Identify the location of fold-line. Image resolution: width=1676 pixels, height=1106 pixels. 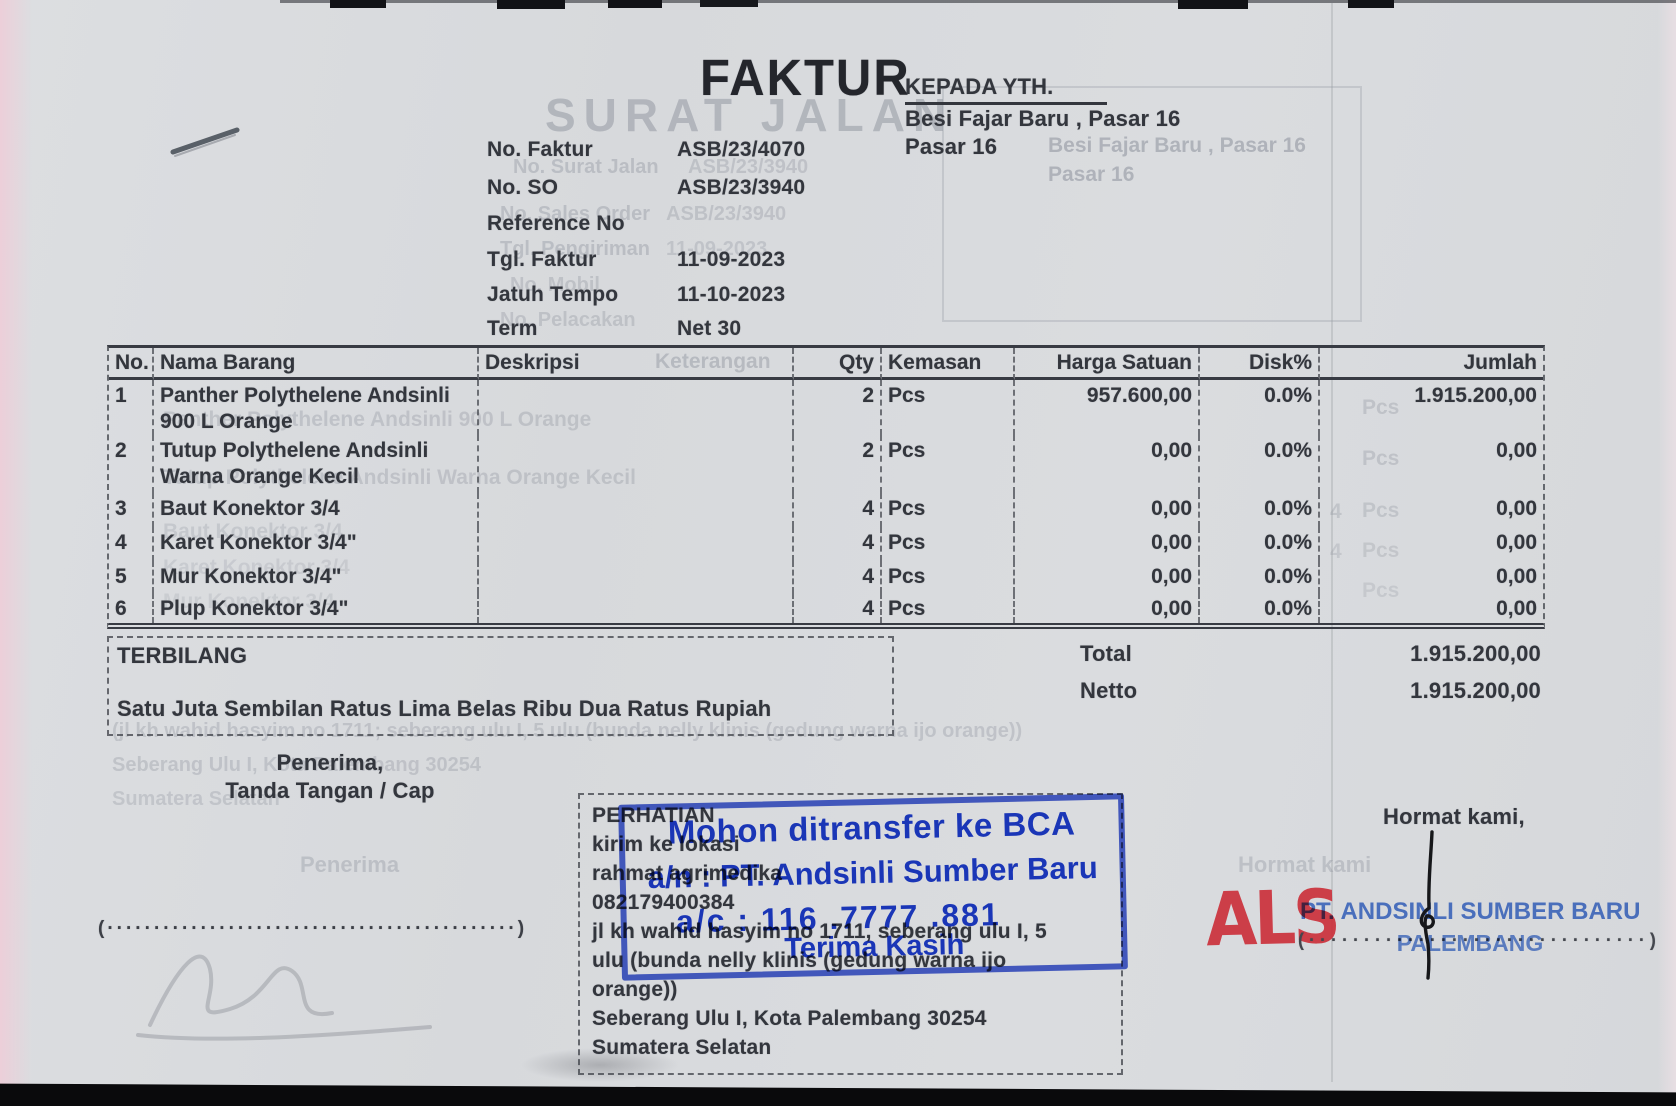
(1332, 541).